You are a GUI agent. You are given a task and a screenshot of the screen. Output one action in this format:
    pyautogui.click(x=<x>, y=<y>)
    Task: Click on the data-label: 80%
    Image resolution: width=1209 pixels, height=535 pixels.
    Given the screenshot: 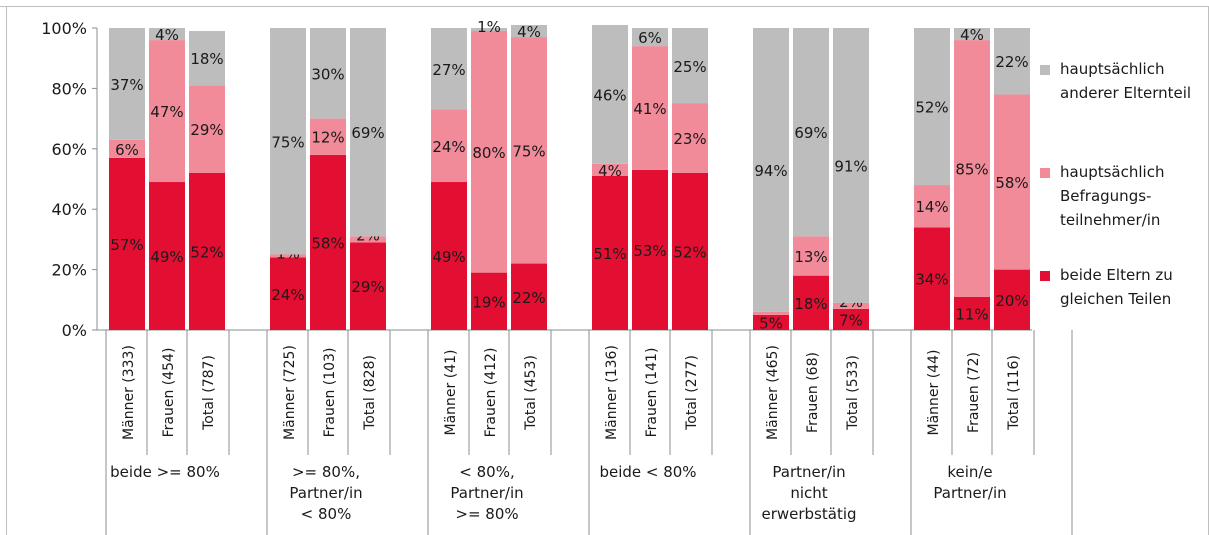 What is the action you would take?
    pyautogui.click(x=488, y=153)
    